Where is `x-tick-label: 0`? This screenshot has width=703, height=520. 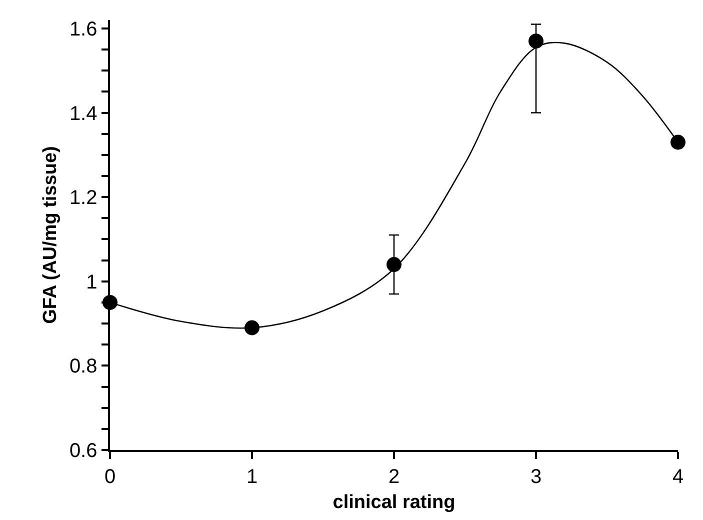
x-tick-label: 0 is located at coordinates (110, 477).